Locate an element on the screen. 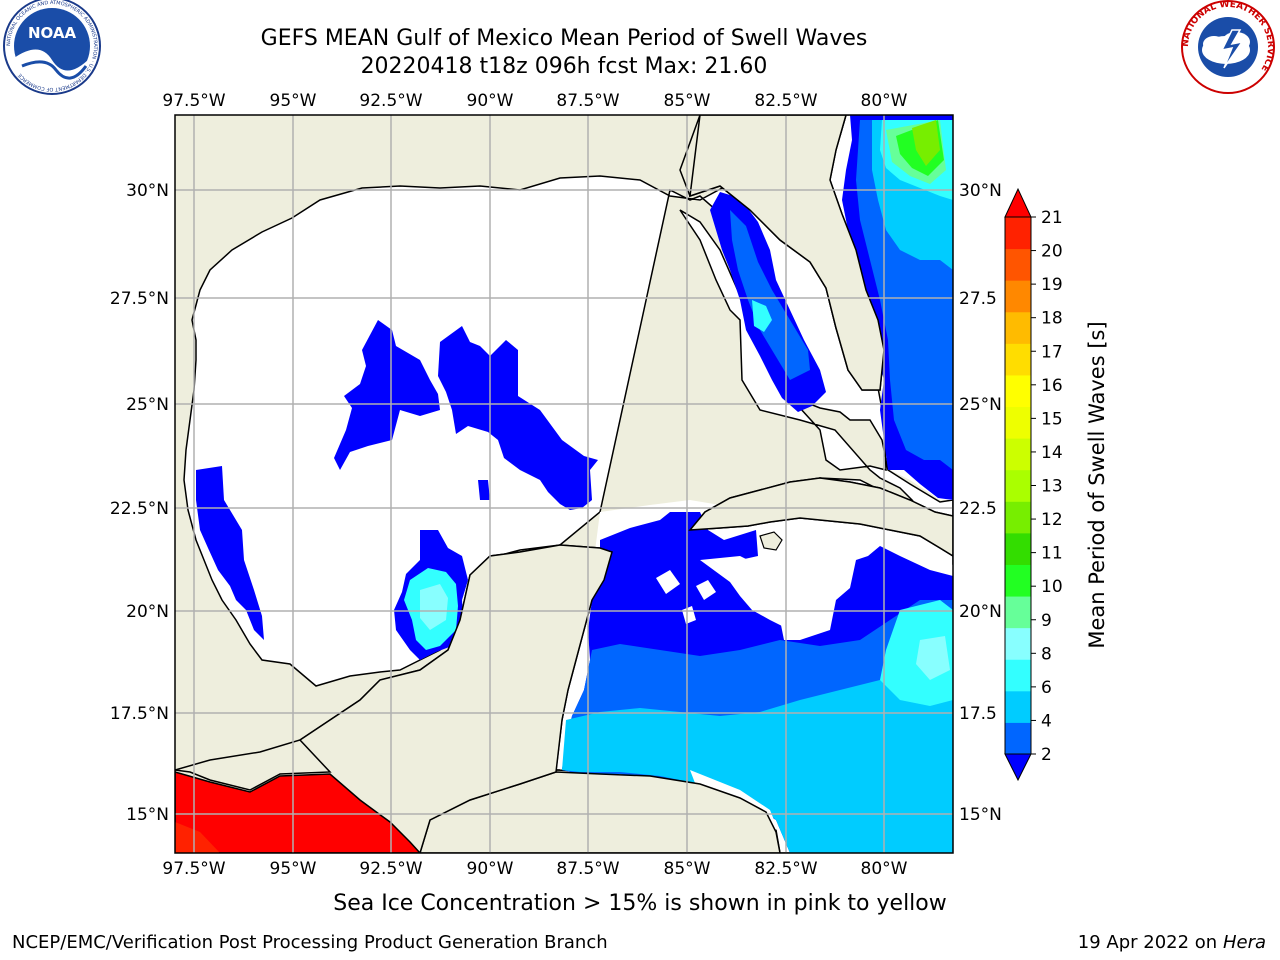  lon-label-bottom: 80°W is located at coordinates (884, 869).